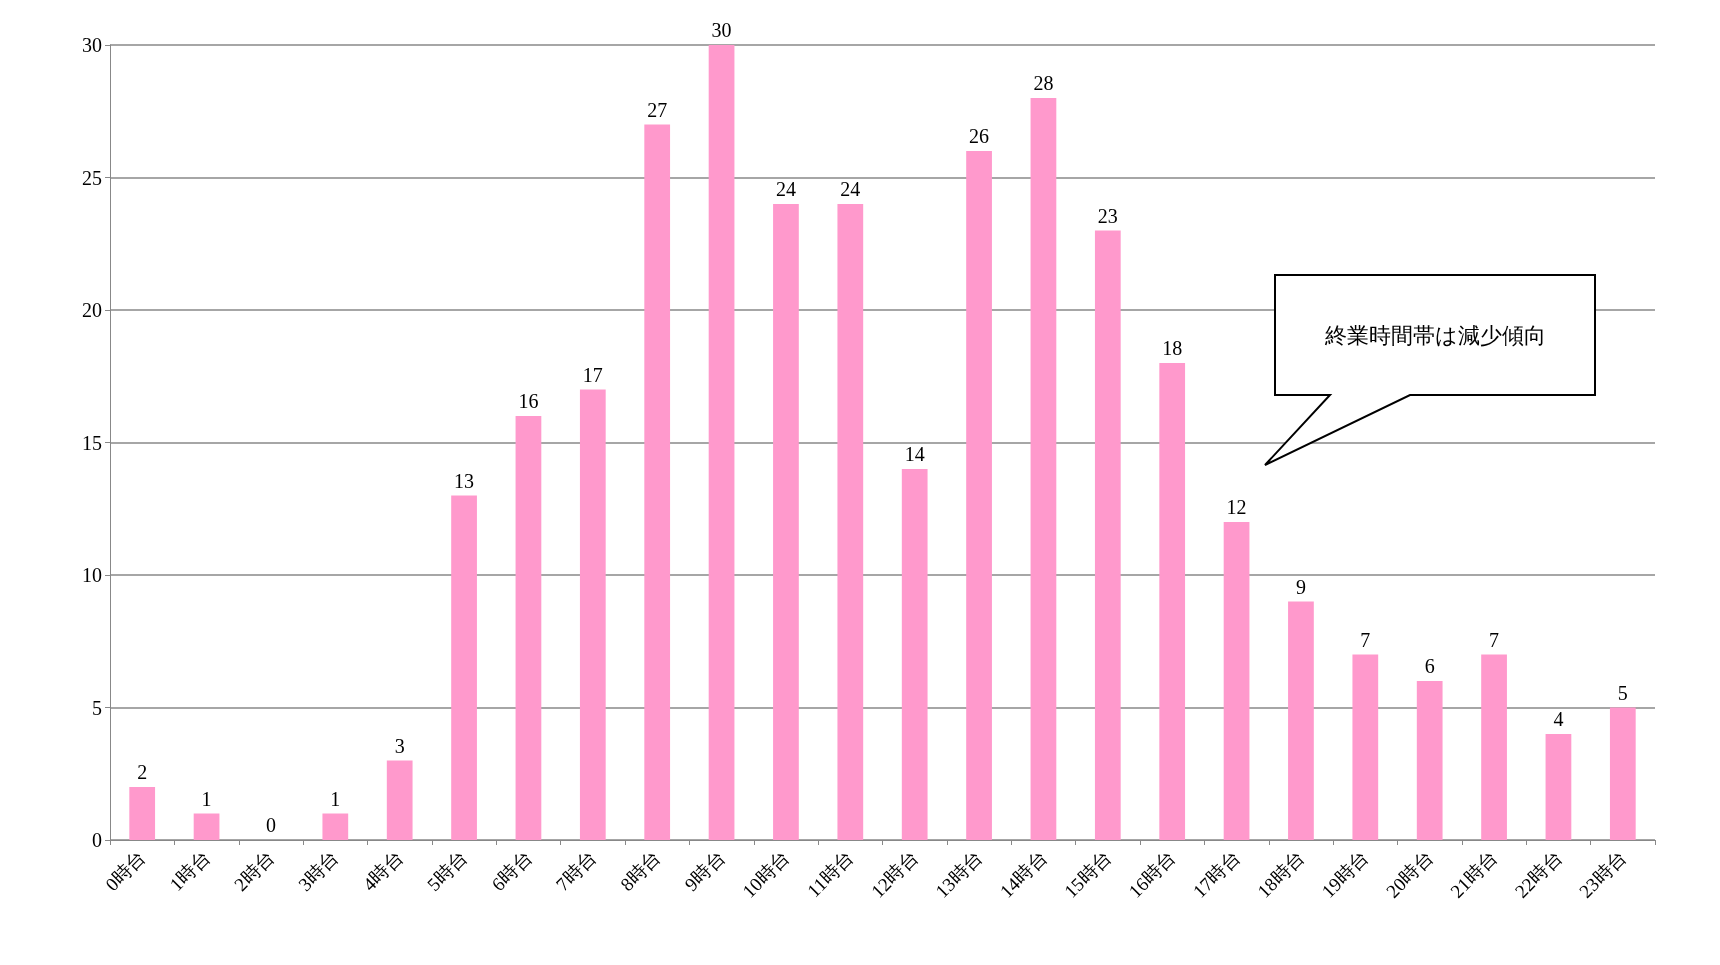 Image resolution: width=1720 pixels, height=965 pixels. Describe the element at coordinates (92, 45) in the screenshot. I see `y-tick-label: 30` at that location.